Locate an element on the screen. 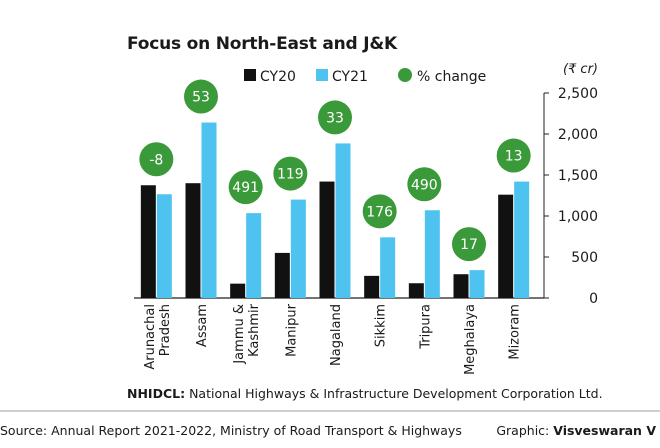 The image size is (660, 448). category-label: Mizoram is located at coordinates (515, 332).